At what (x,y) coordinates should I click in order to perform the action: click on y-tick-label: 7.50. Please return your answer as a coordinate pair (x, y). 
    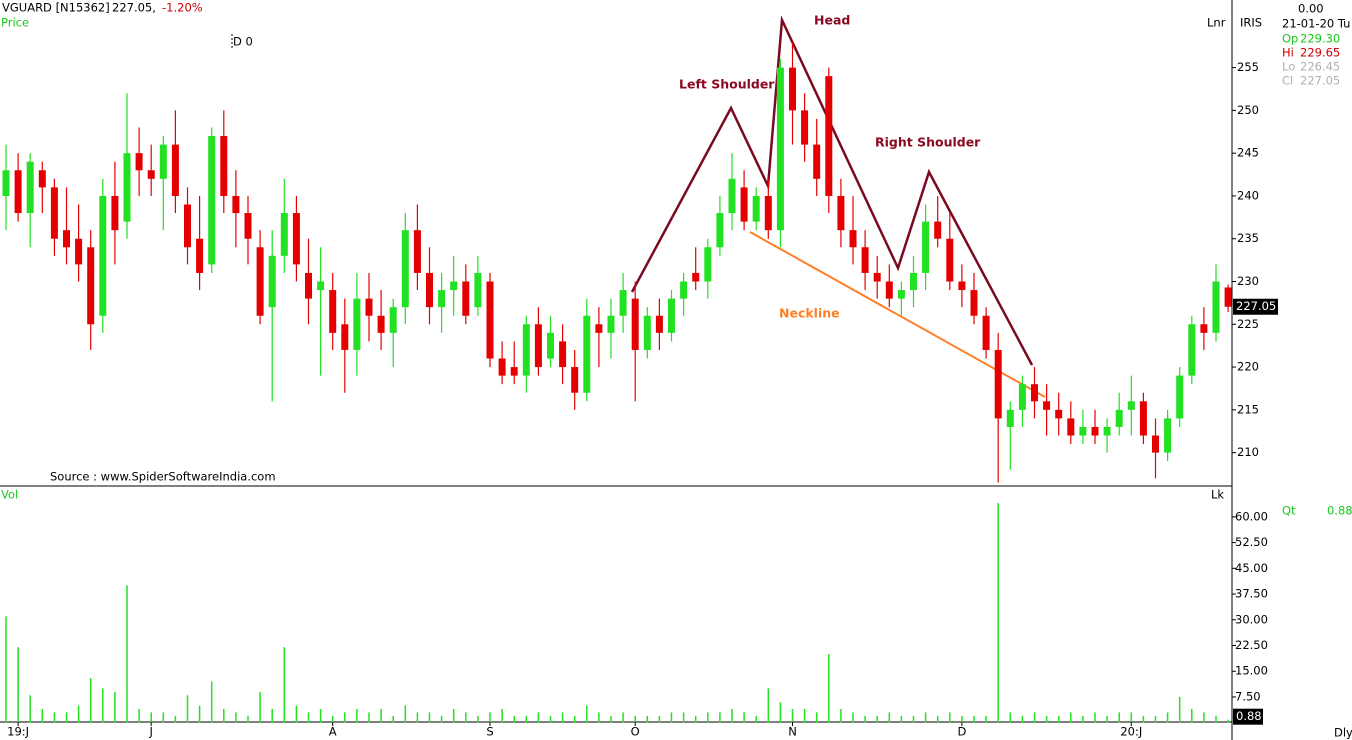
    Looking at the image, I should click on (1248, 696).